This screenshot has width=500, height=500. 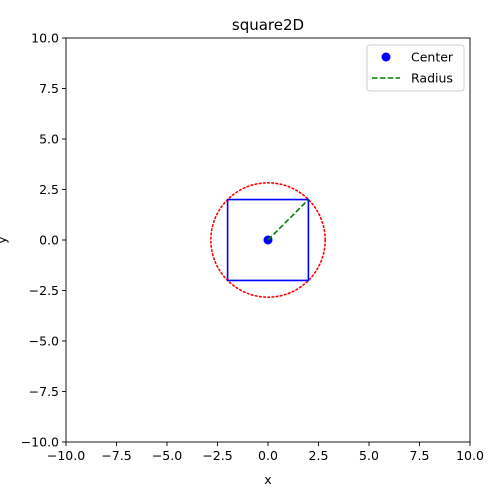 I want to click on y-tick-label: −7.5, so click(x=44, y=391).